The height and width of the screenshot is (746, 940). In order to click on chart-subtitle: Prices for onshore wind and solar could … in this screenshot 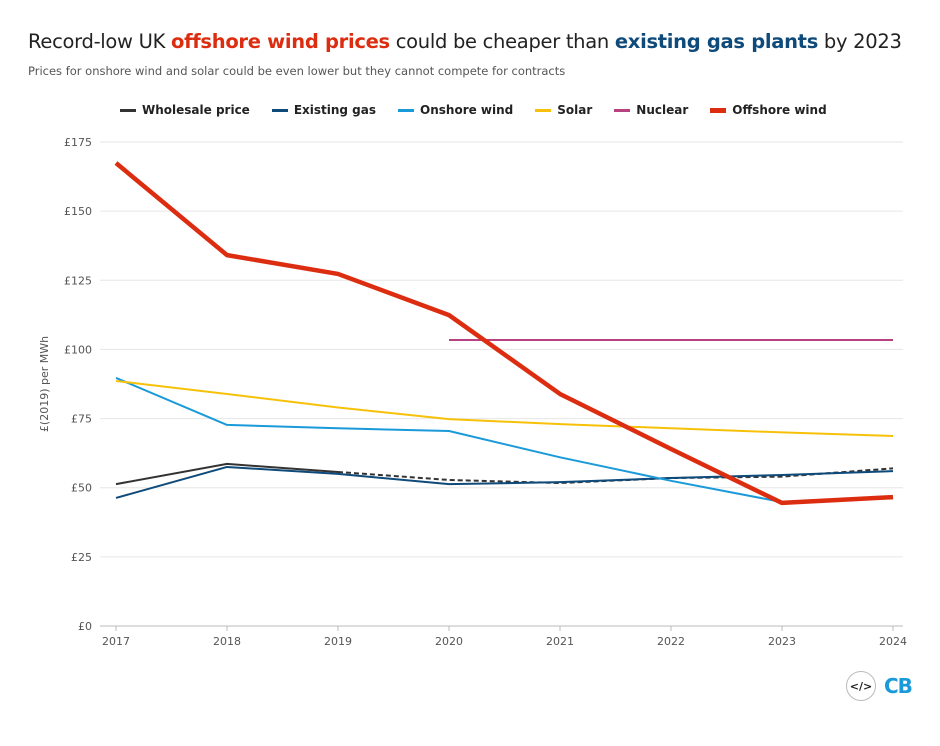, I will do `click(297, 71)`.